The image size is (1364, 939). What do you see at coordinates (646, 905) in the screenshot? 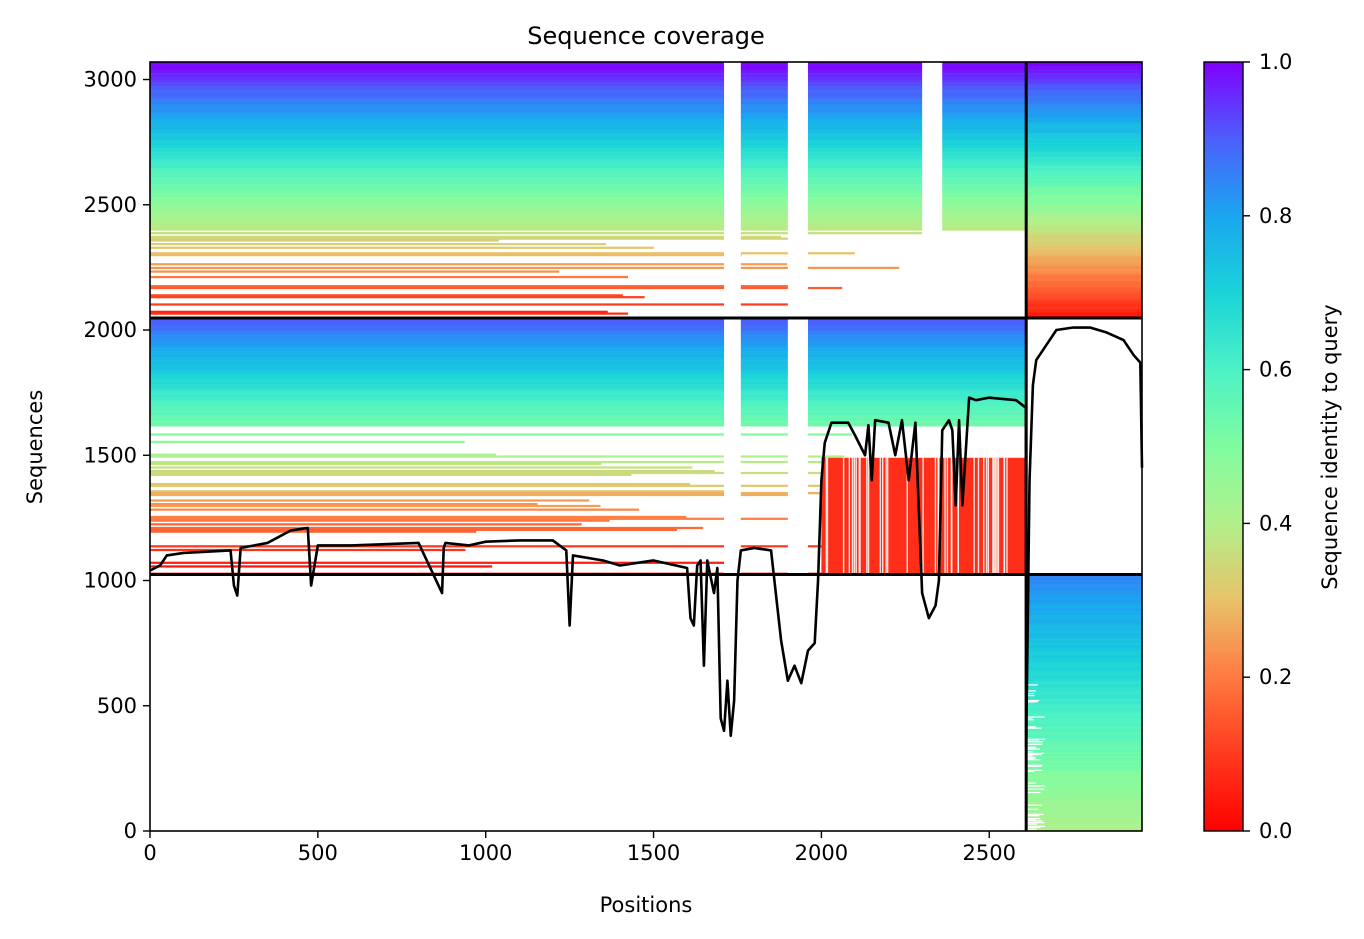
I see `x-axis-label: Positions` at bounding box center [646, 905].